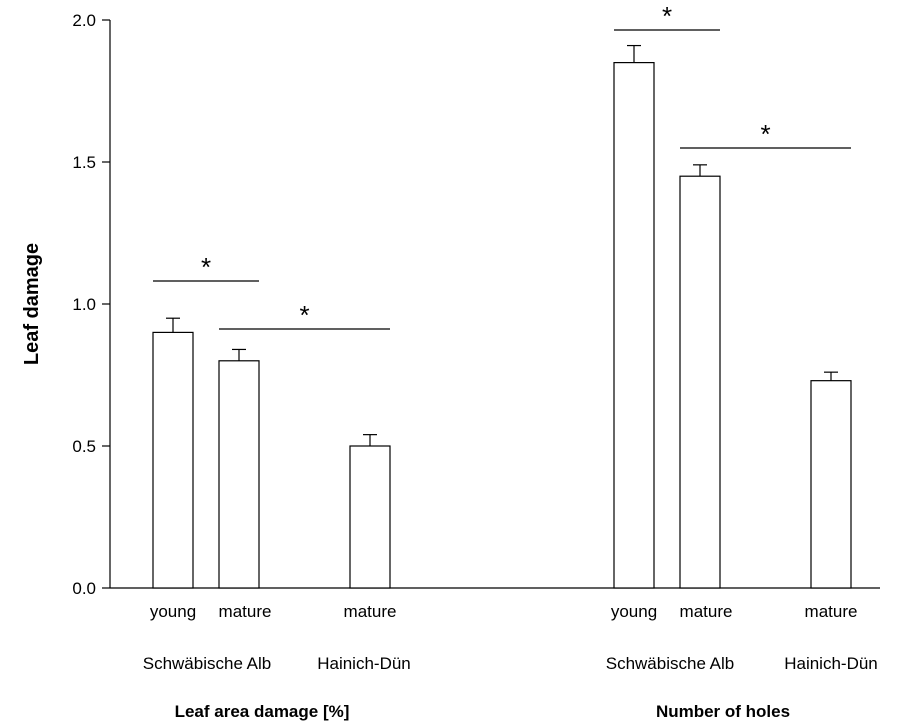 The width and height of the screenshot is (903, 722). What do you see at coordinates (84, 304) in the screenshot?
I see `y-tick-label: 1.0` at bounding box center [84, 304].